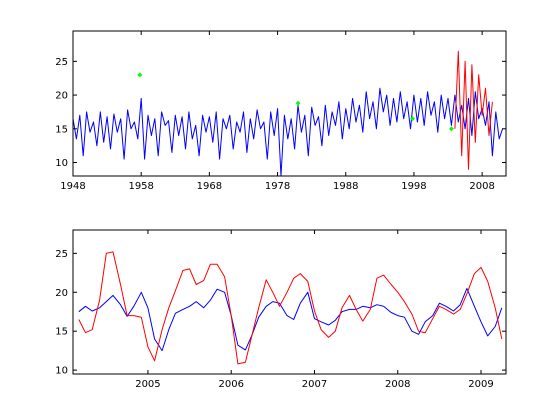 This screenshot has height=419, width=559. What do you see at coordinates (481, 186) in the screenshot?
I see `top-x-tick-label: 2008` at bounding box center [481, 186].